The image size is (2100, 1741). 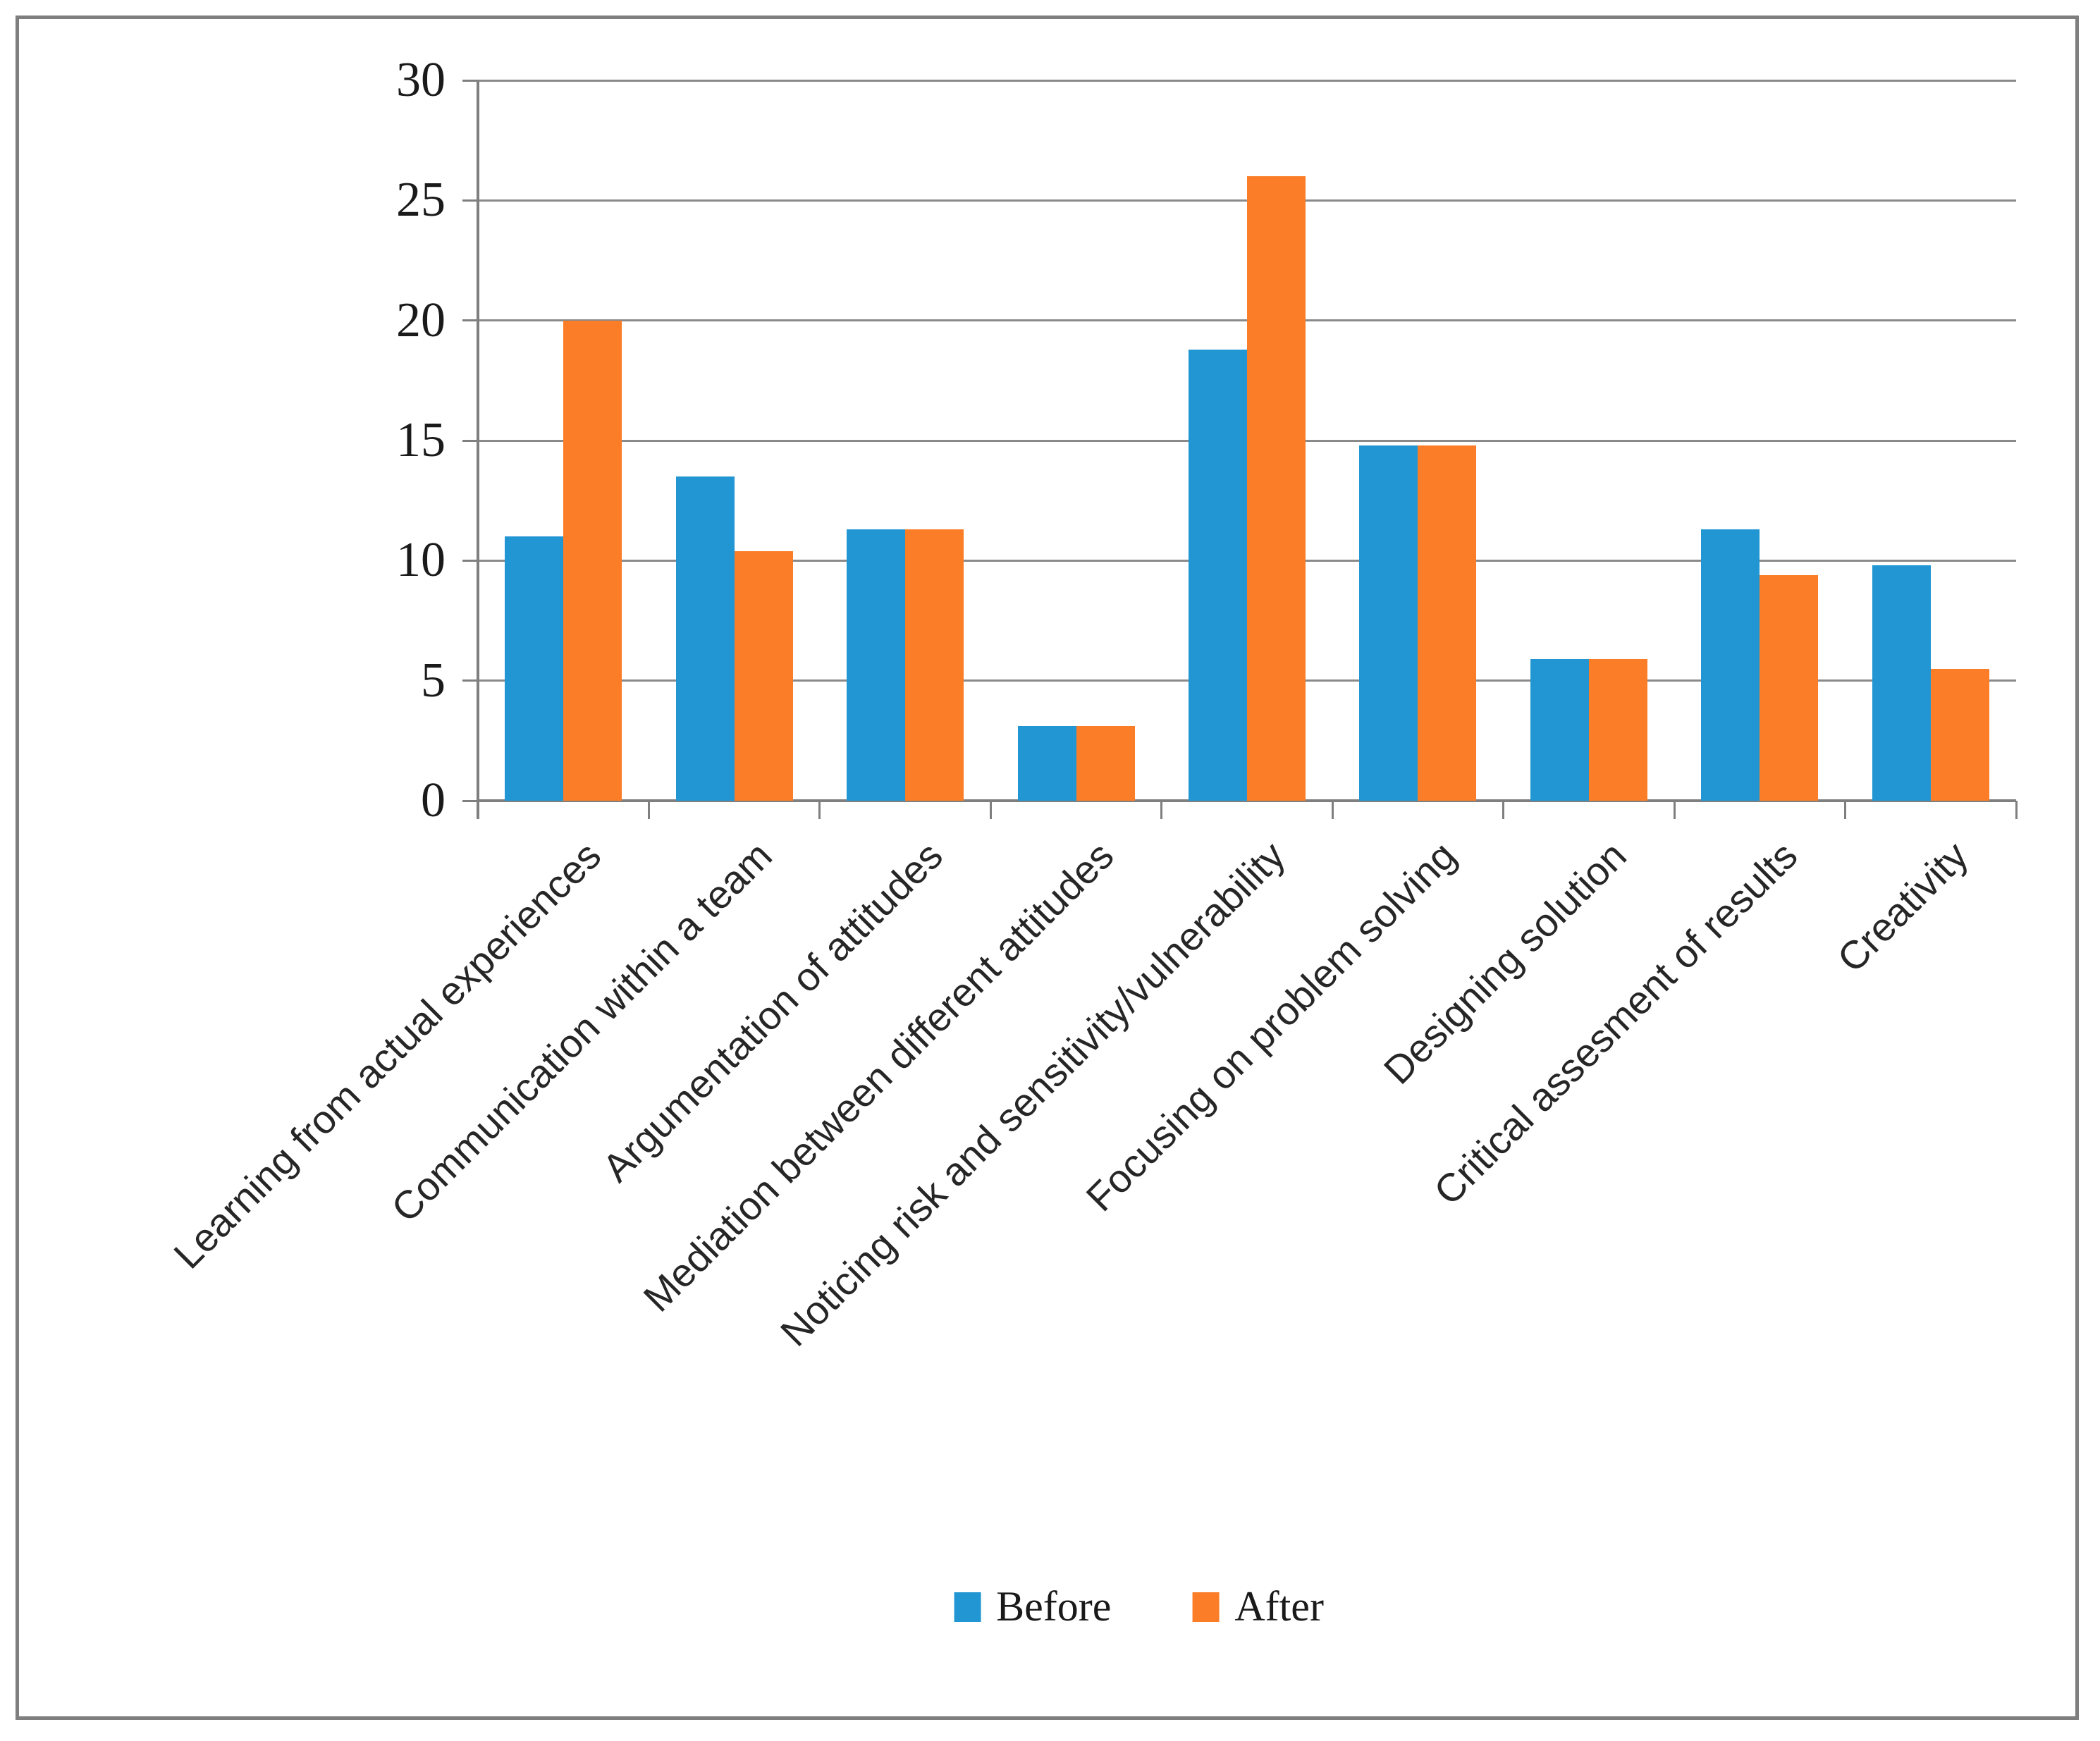 I want to click on category-label-8: Critical assesment of results, so click(x=1616, y=1023).